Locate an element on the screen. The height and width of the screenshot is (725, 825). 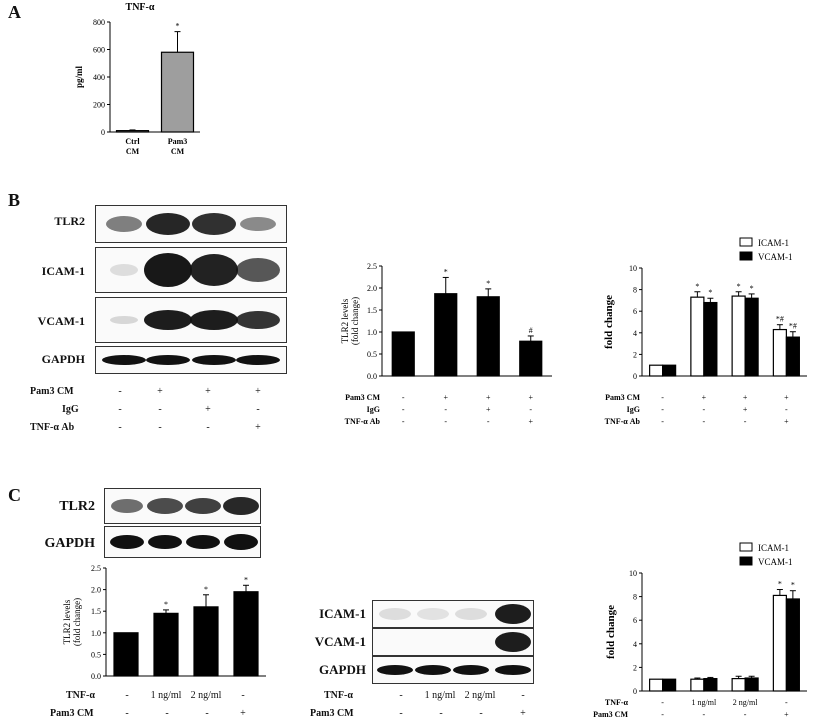
blot-label-tlr2: TLR2 is located at coordinates (69, 221).